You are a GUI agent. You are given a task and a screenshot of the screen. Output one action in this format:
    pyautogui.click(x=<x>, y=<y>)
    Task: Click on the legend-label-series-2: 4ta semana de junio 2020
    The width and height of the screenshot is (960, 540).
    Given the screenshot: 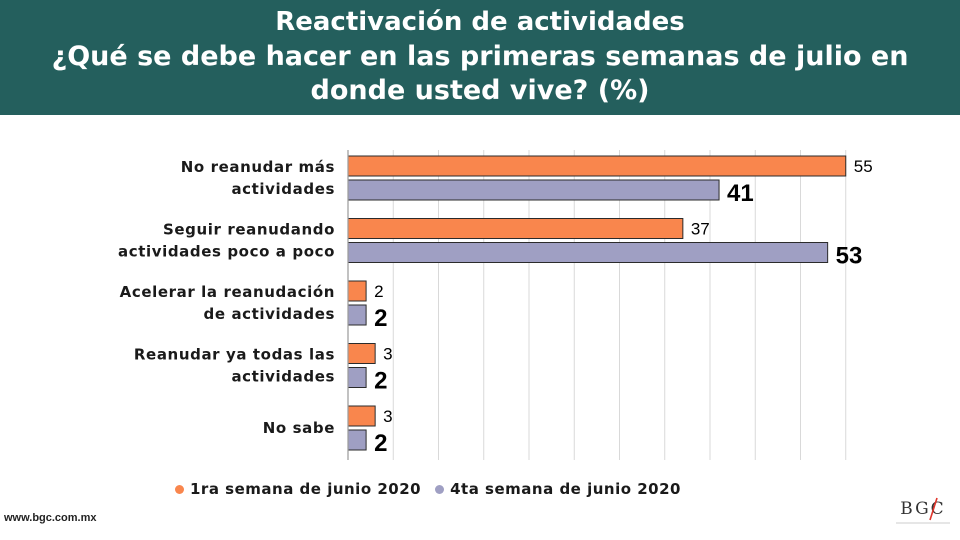 What is the action you would take?
    pyautogui.click(x=565, y=489)
    